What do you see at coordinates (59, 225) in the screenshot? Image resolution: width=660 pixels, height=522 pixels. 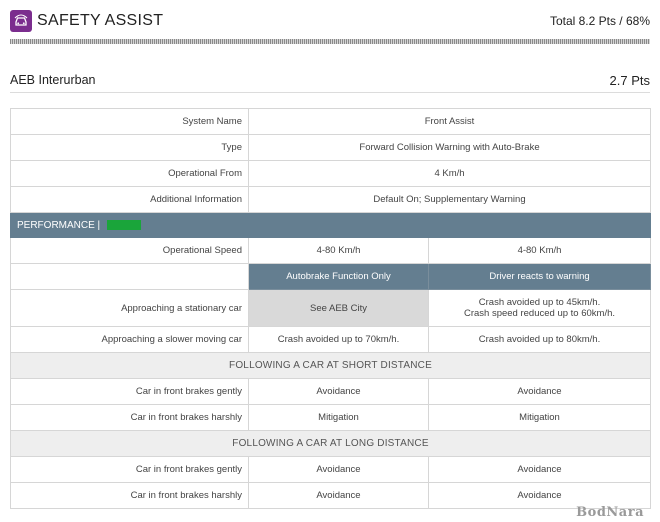 I see `performance-label: PERFORMANCE |` at bounding box center [59, 225].